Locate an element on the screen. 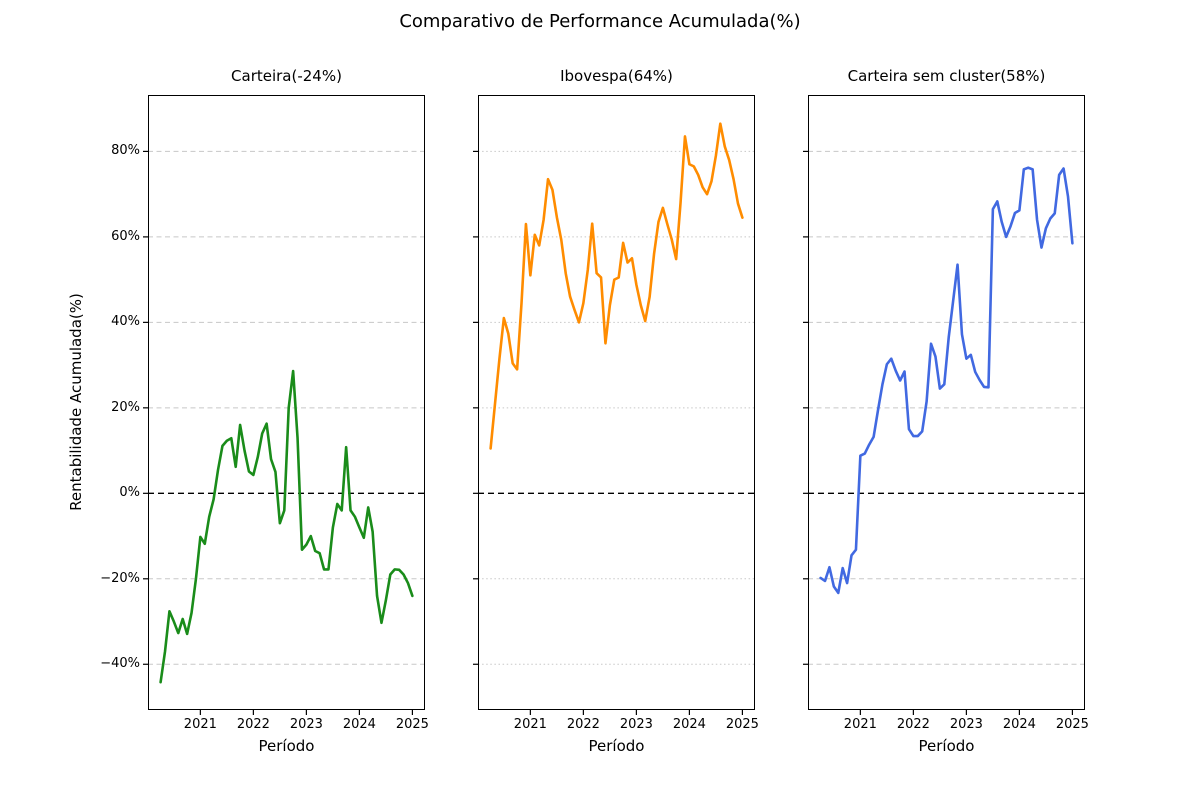  subplot-title-carteira-sem-cluster: Carteira sem cluster(58%) is located at coordinates (946, 76).